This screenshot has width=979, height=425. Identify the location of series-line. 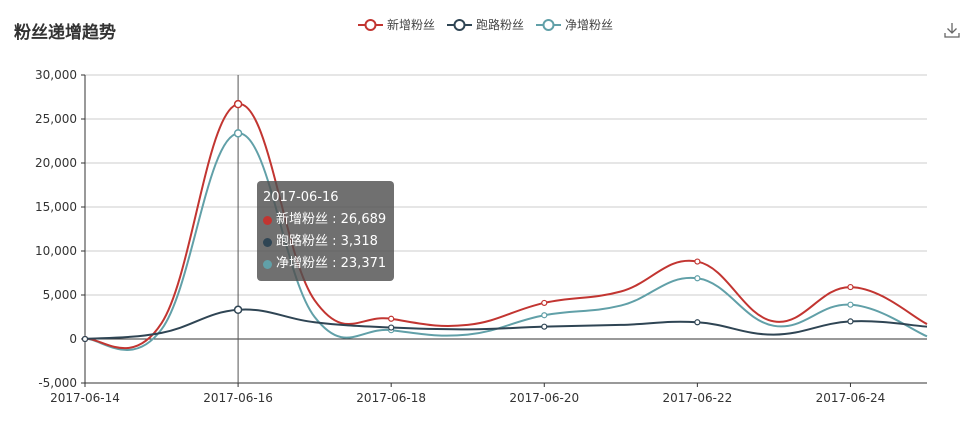
(506, 324).